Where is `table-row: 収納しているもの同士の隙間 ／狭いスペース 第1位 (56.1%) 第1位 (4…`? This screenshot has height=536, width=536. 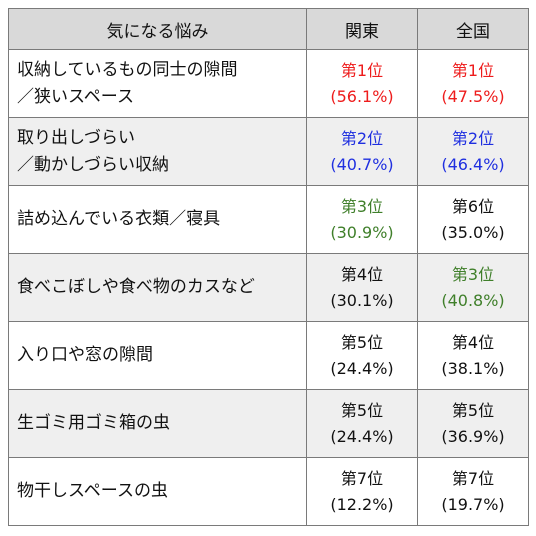 table-row: 収納しているもの同士の隙間 ／狭いスペース 第1位 (56.1%) 第1位 (4… is located at coordinates (268, 83).